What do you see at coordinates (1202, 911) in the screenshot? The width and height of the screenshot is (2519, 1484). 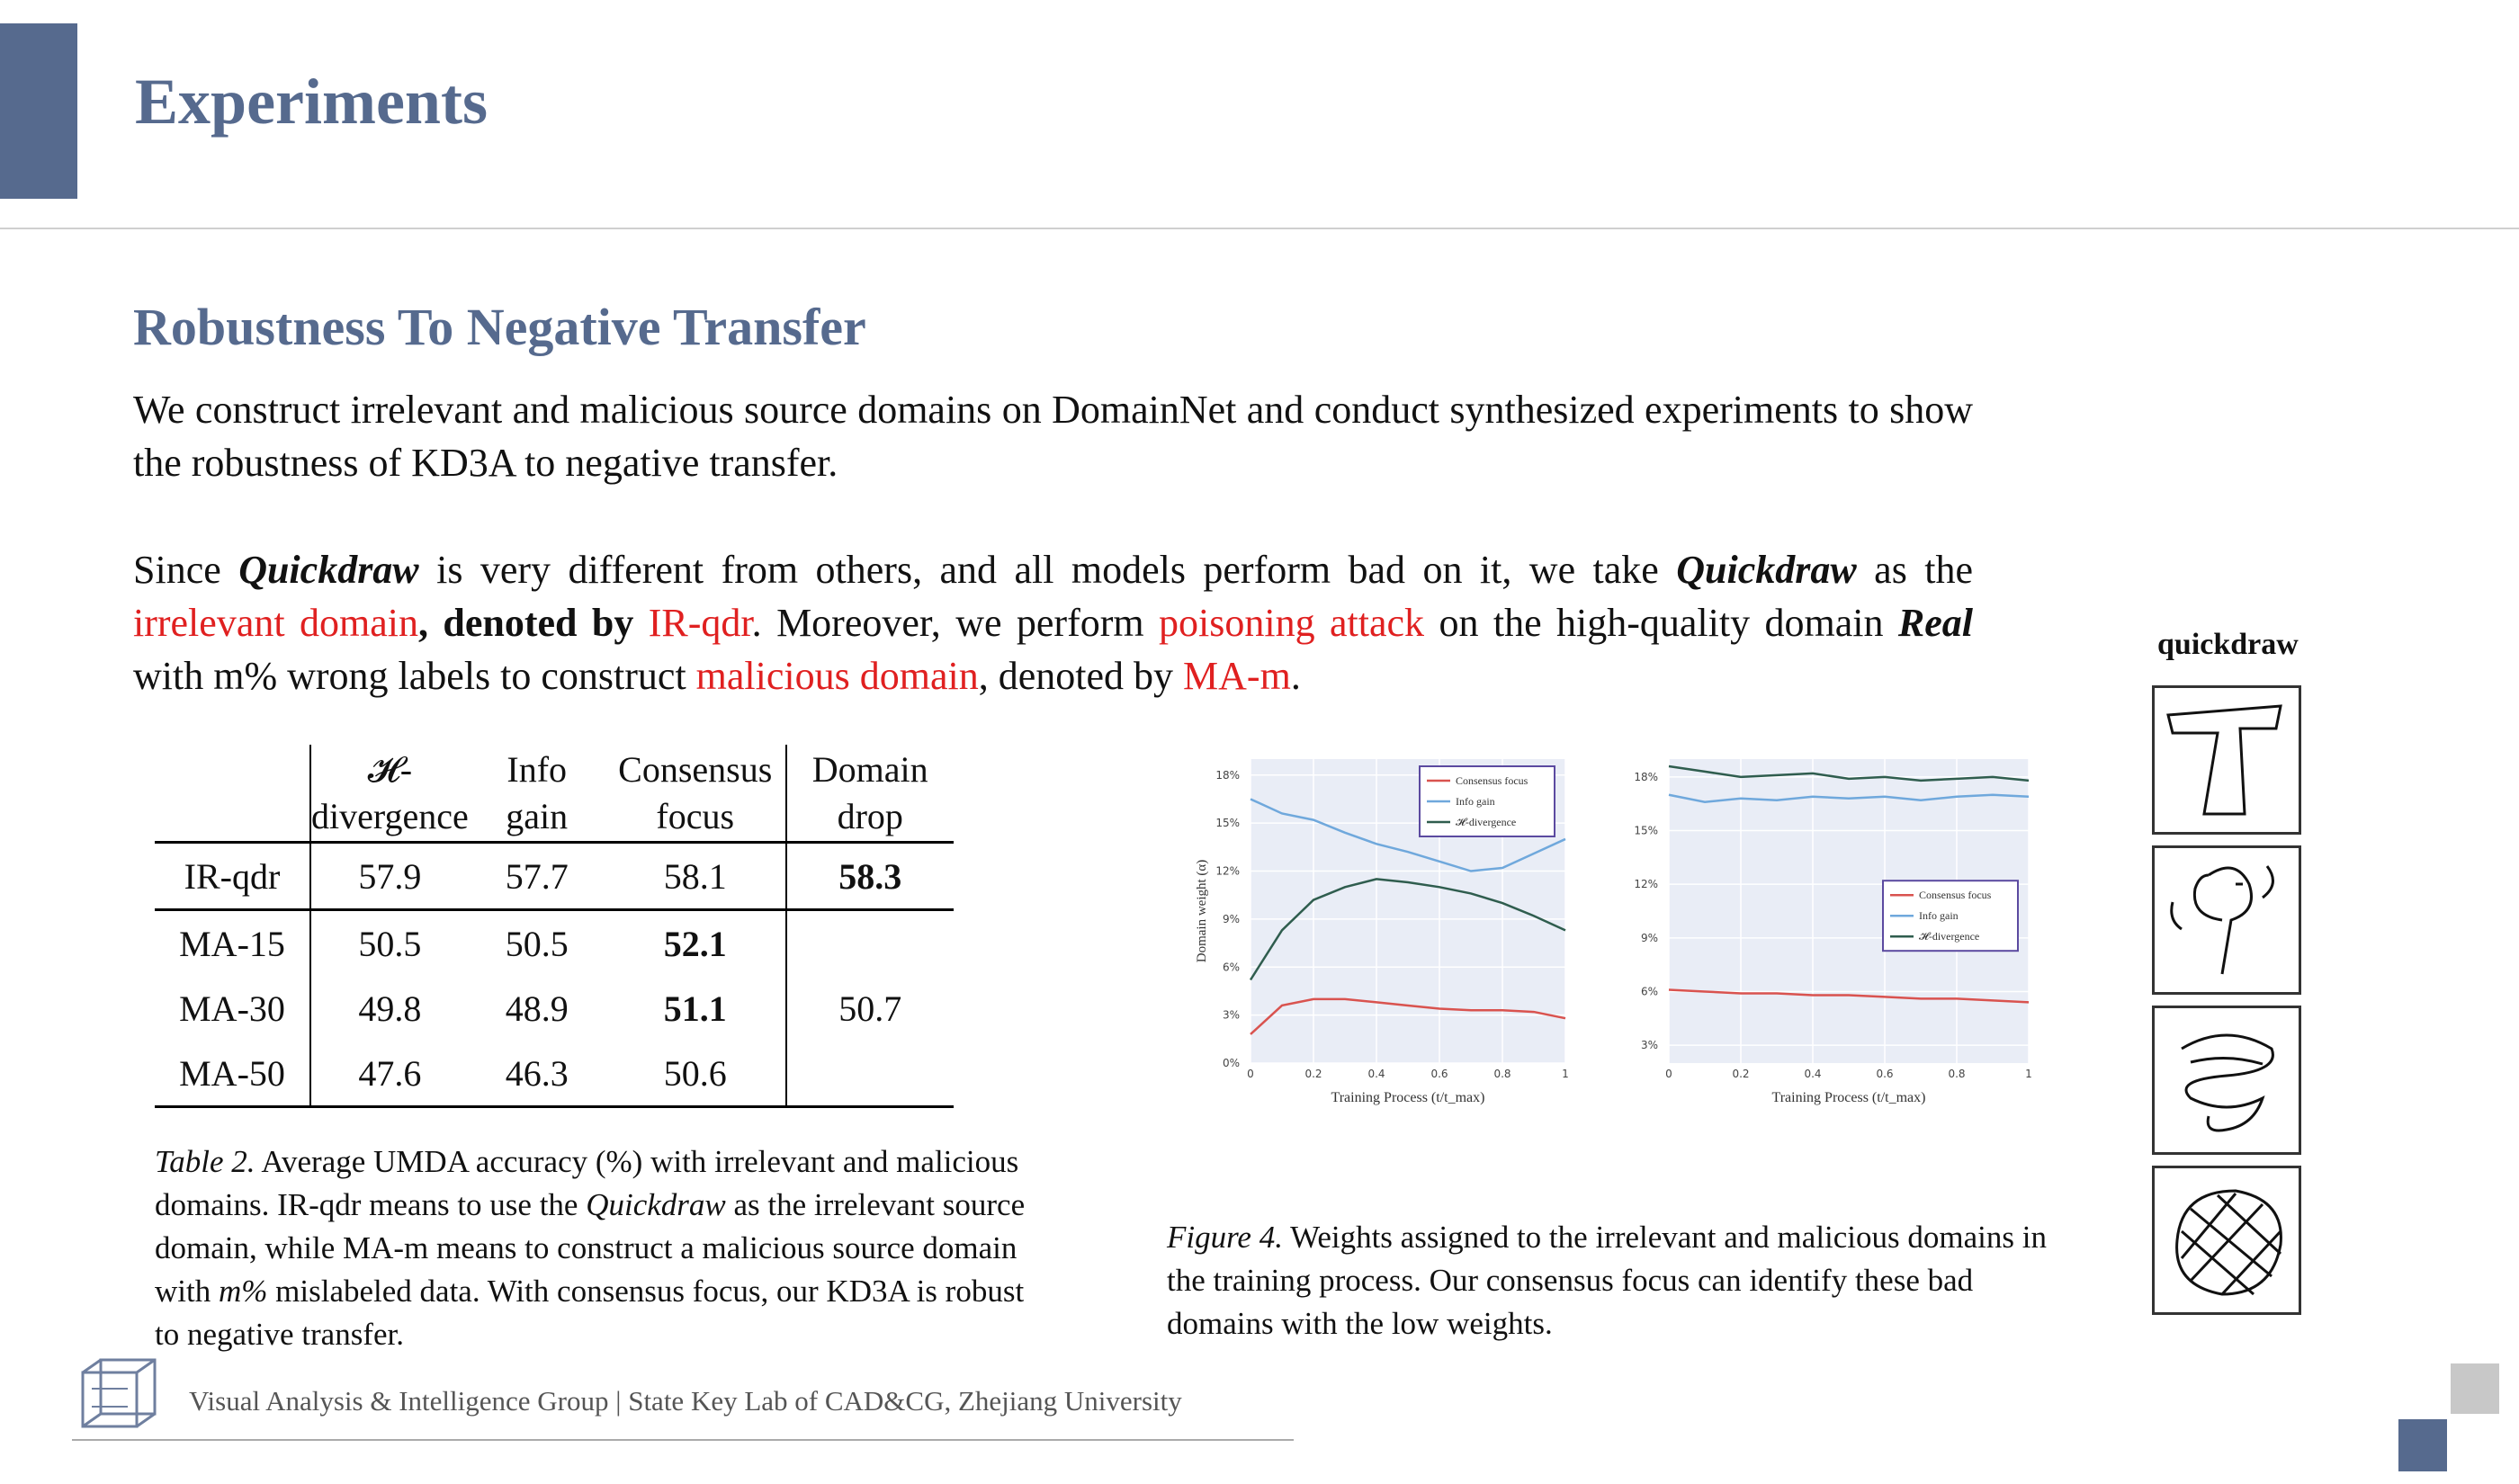 I see `y-axis-label: Domain weight (α)` at bounding box center [1202, 911].